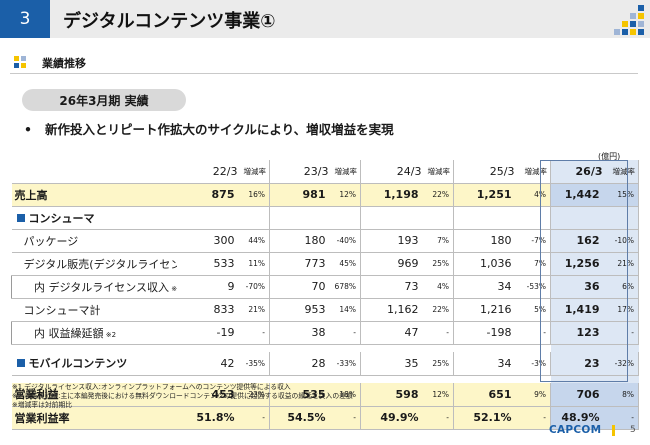 The height and width of the screenshot is (445, 650). I want to click on rate-cell: 15%, so click(622, 195).